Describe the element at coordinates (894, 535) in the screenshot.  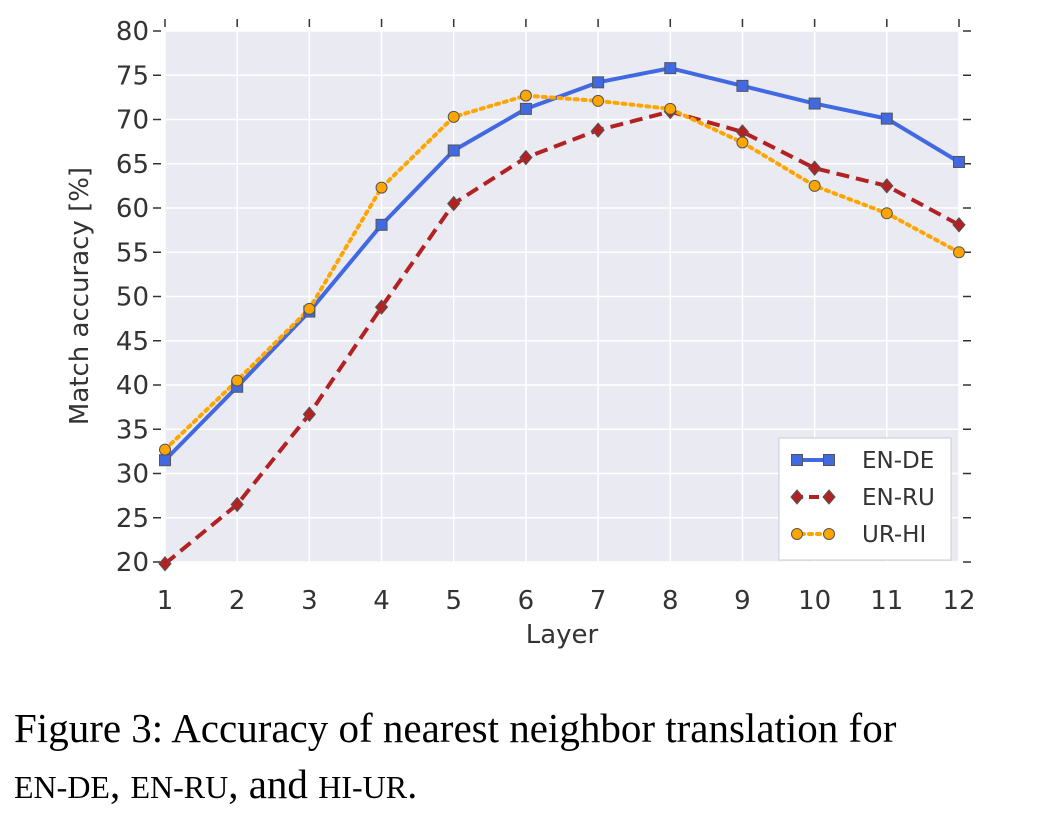
I see `legend-label-ur-hi: UR-HI` at that location.